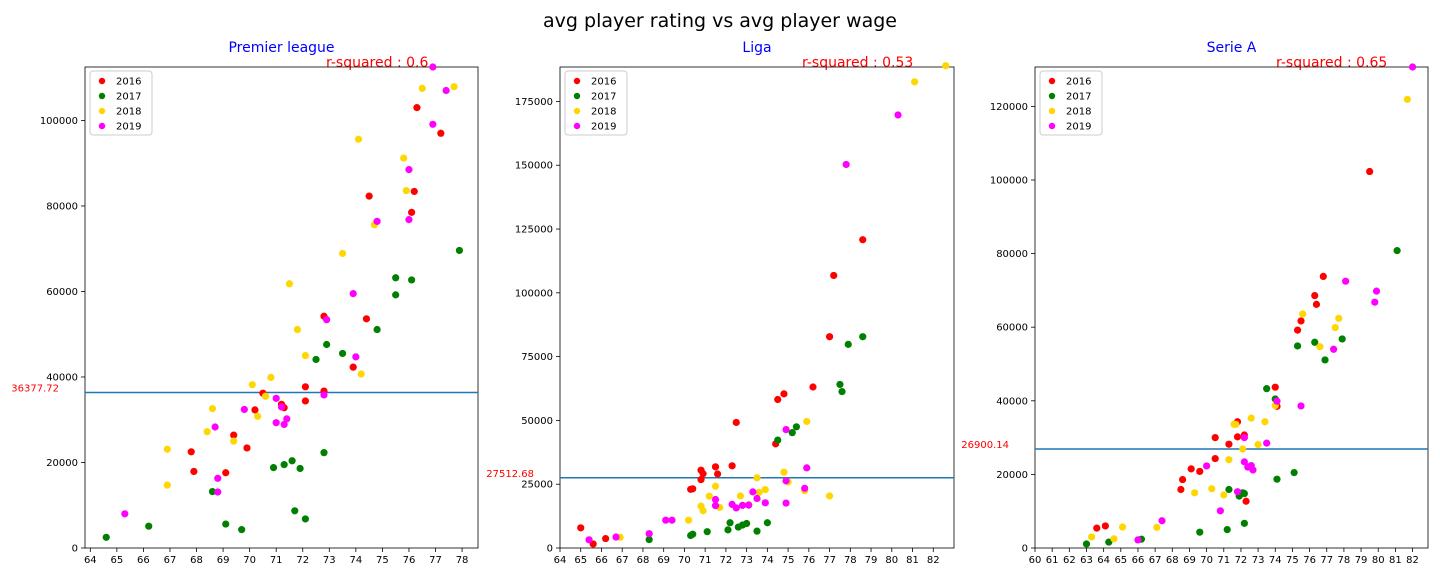 The height and width of the screenshot is (576, 1440). Describe the element at coordinates (1052, 560) in the screenshot. I see `x-tick-label: 61` at that location.